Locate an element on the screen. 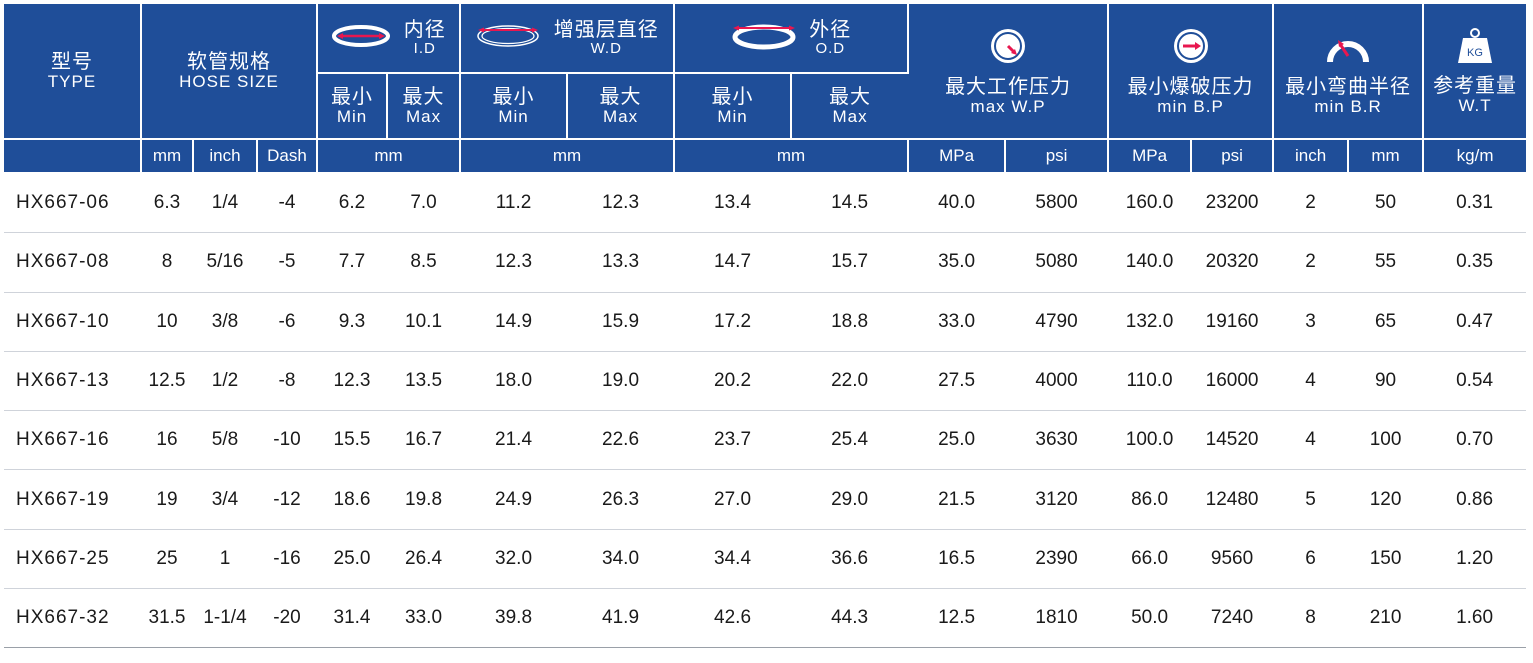 This screenshot has width=1533, height=663. cell-id-min: 9.3 is located at coordinates (352, 322).